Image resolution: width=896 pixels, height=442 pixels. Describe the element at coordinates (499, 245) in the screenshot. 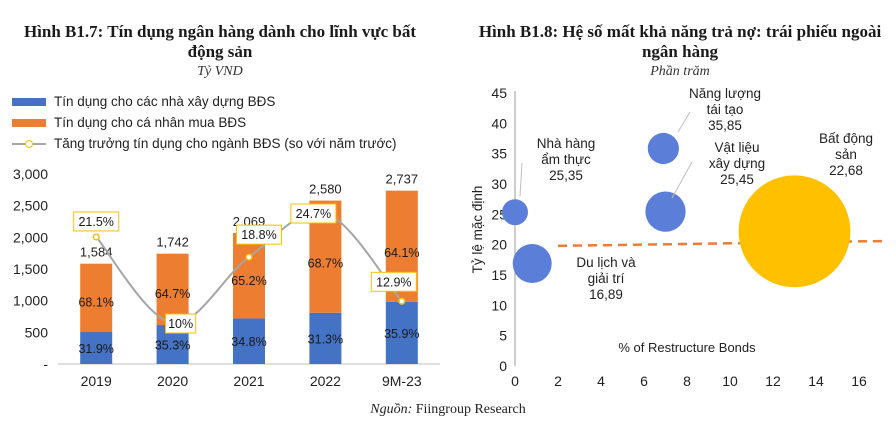

I see `y-tick-label: 20` at that location.